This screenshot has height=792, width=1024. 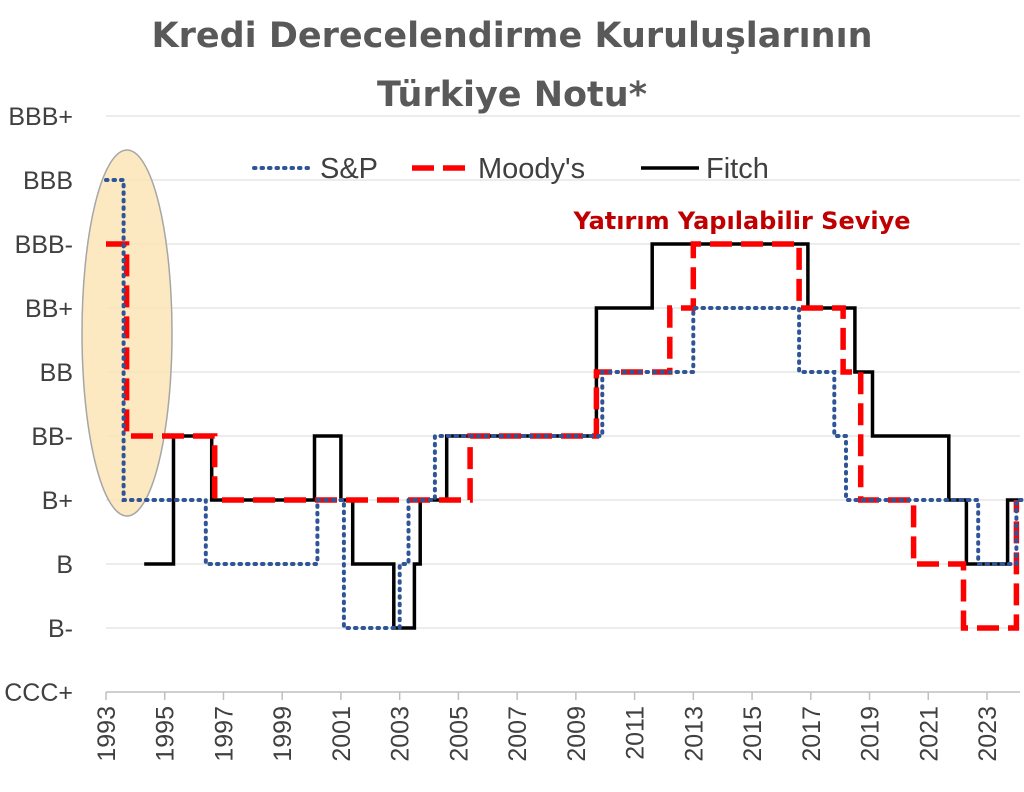 What do you see at coordinates (342, 734) in the screenshot?
I see `x-tick-label: 2001` at bounding box center [342, 734].